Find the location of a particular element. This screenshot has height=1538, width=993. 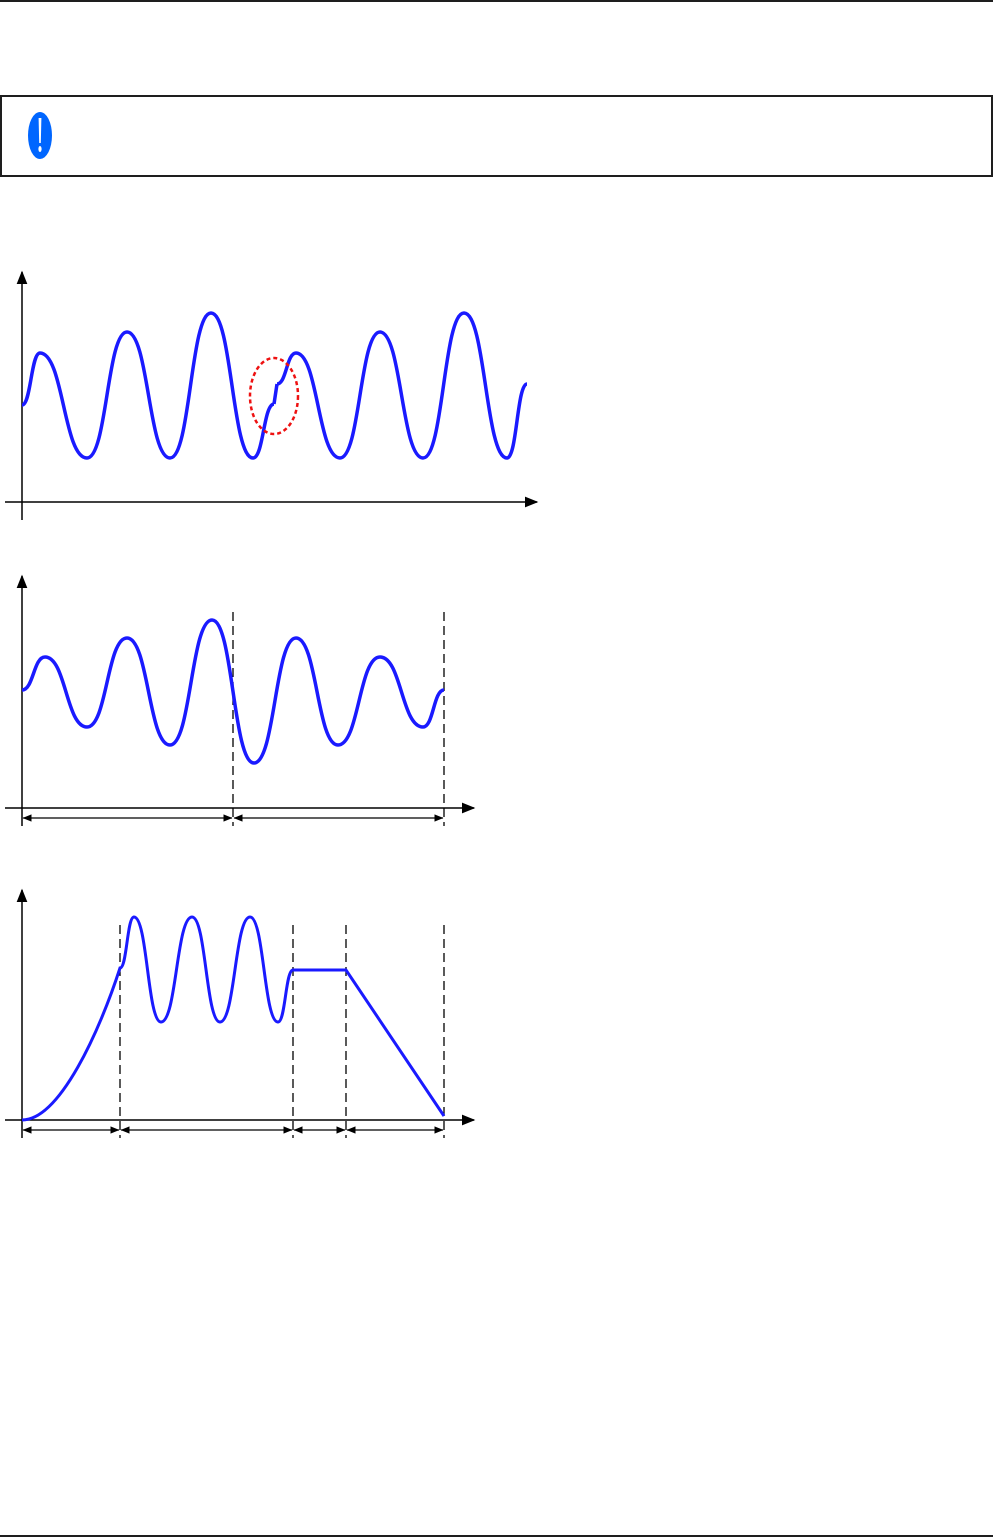

waveform-discontinuity is located at coordinates (275, 394).